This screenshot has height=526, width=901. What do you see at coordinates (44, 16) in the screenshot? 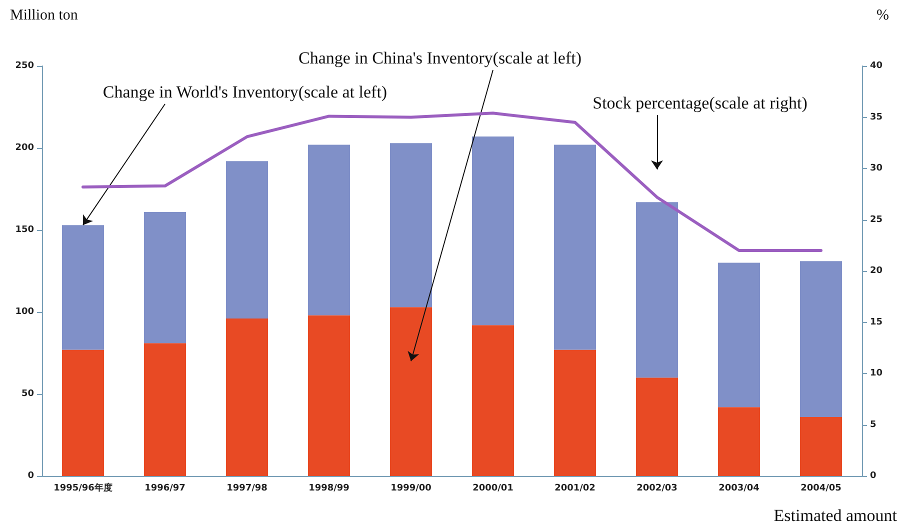
I see `y-axis-title: Million ton` at bounding box center [44, 16].